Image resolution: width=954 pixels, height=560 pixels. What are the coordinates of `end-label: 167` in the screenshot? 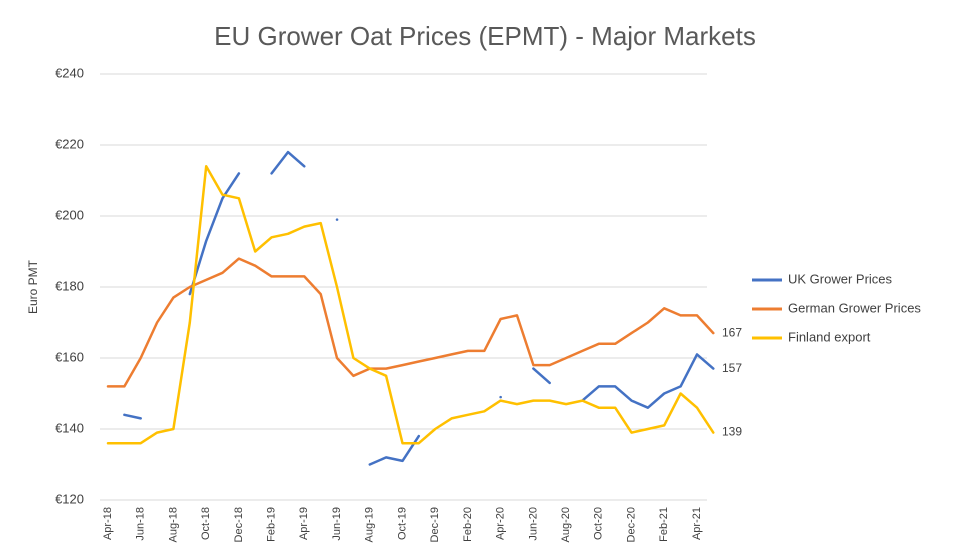 It's located at (732, 332).